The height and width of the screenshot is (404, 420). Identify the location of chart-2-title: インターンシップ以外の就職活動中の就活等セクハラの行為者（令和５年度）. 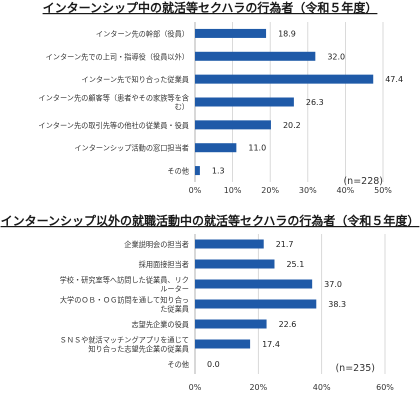
(210, 220).